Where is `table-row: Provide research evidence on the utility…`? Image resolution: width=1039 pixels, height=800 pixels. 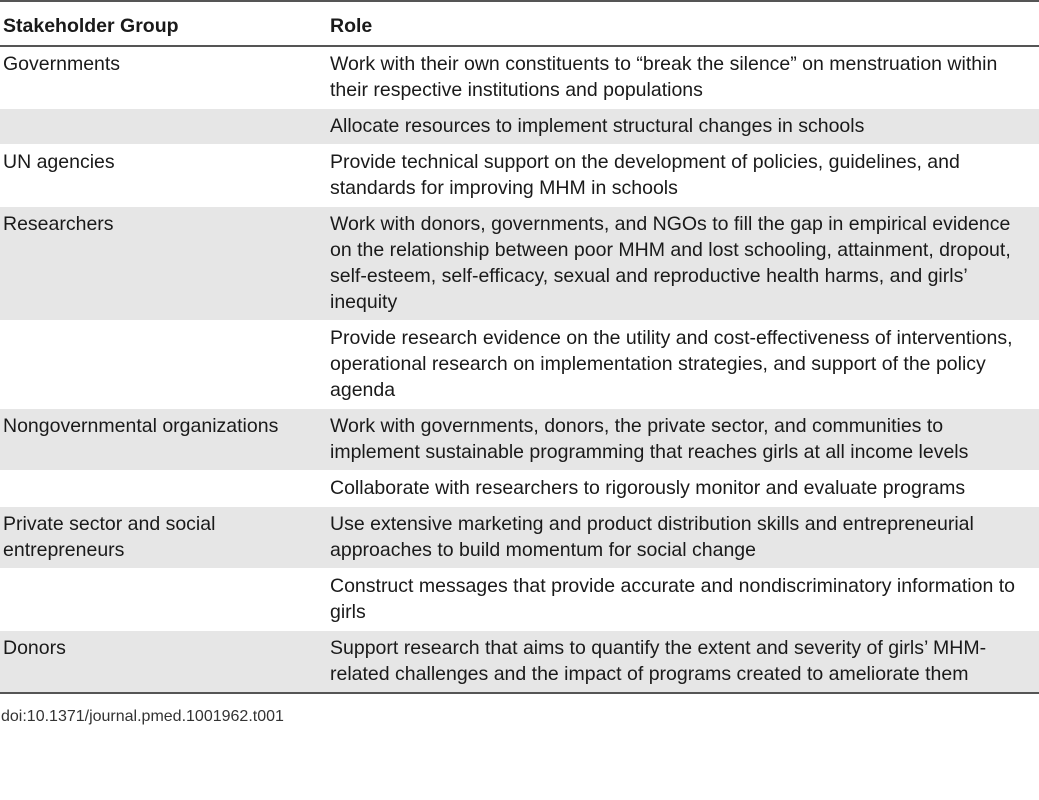 table-row: Provide research evidence on the utility… is located at coordinates (519, 365).